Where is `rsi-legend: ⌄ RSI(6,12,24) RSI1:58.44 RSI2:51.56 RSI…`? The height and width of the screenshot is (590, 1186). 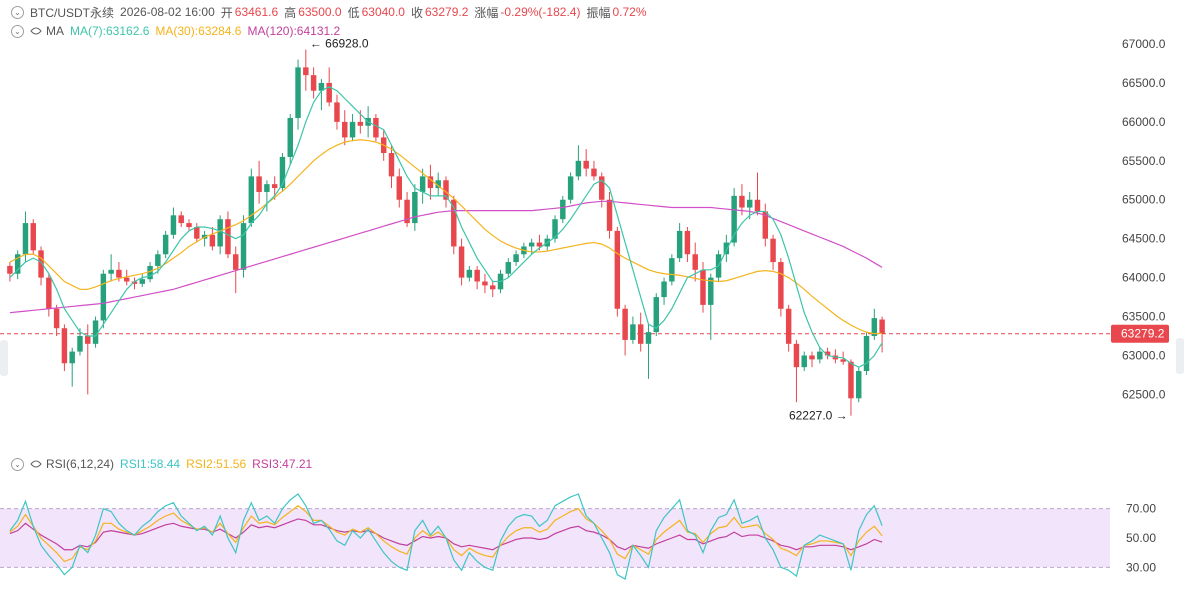
rsi-legend: ⌄ RSI(6,12,24) RSI1:58.44 RSI2:51.56 RSI… is located at coordinates (156, 464).